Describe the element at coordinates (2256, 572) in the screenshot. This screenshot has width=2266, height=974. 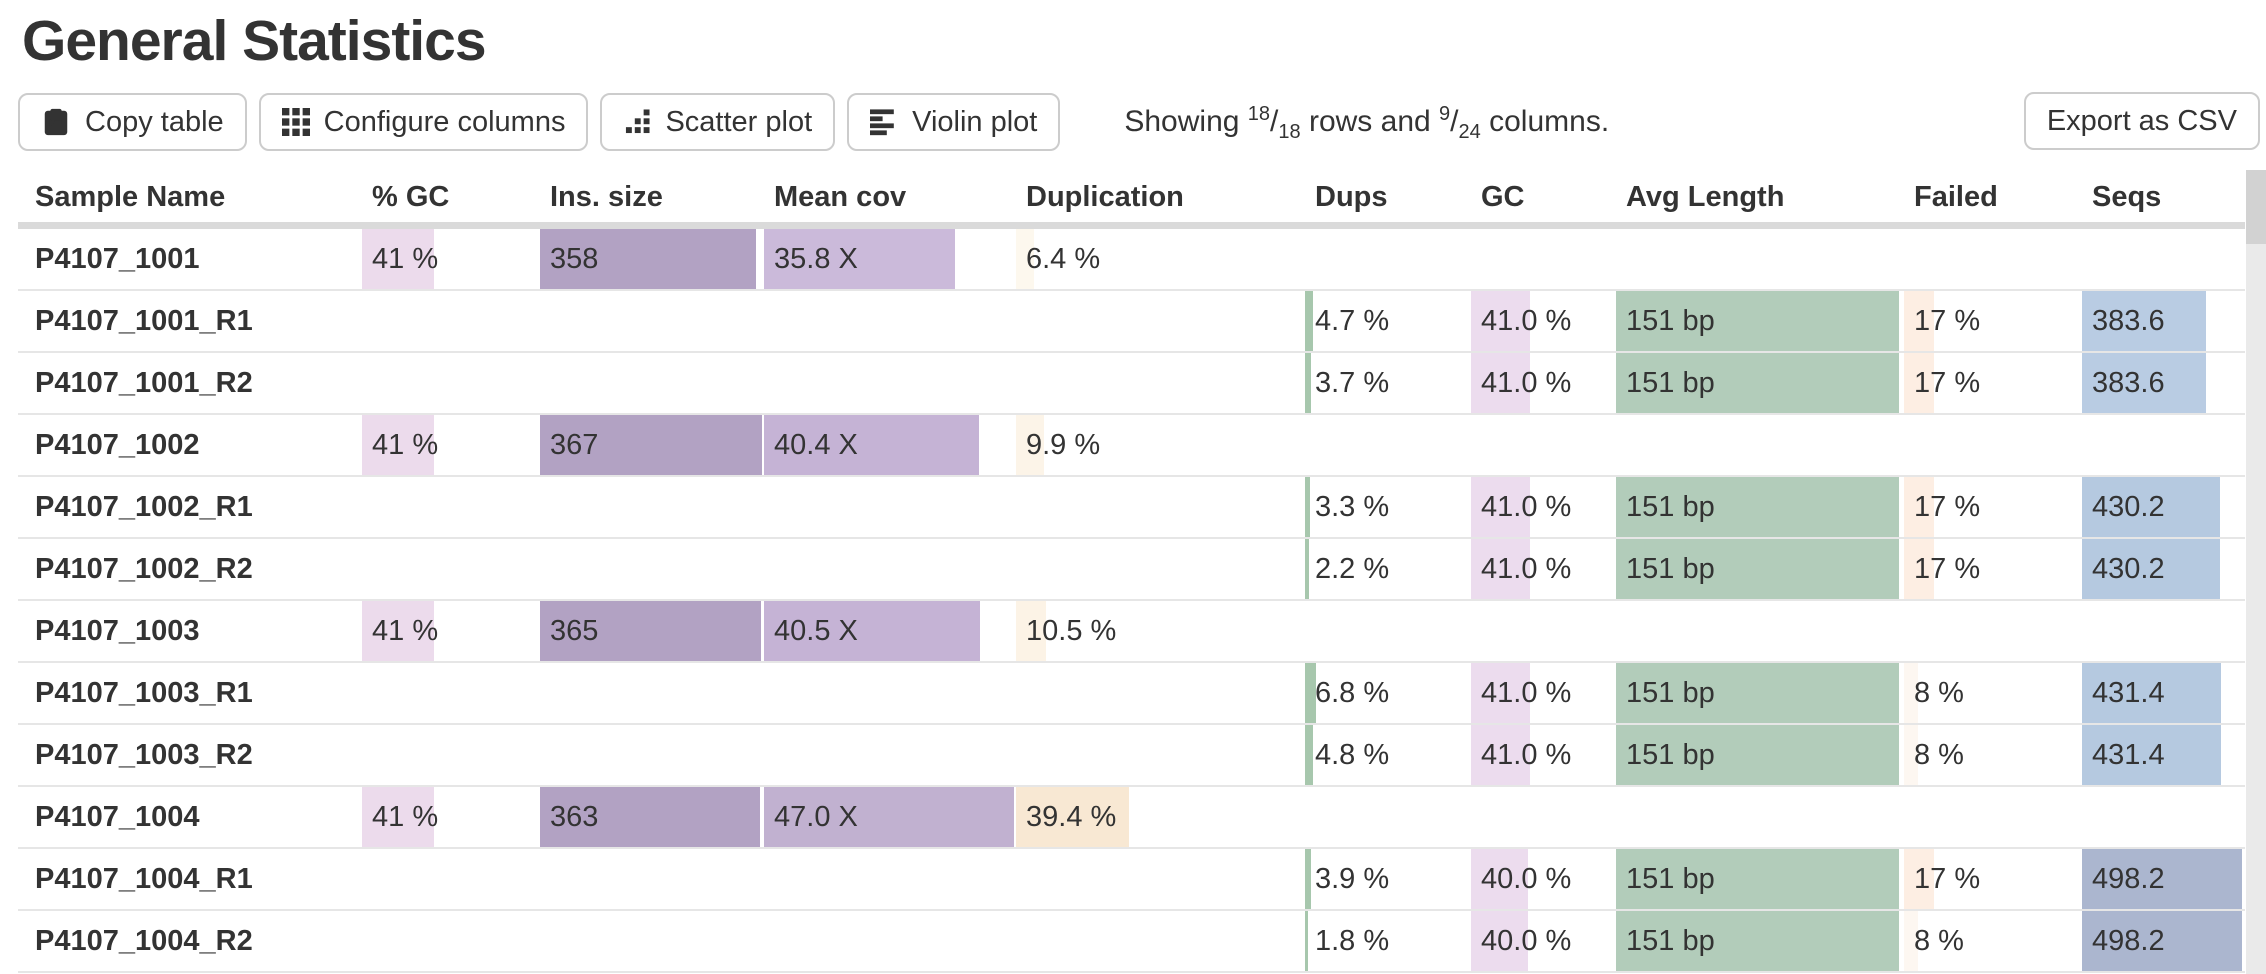
I see `vertical-scrollbar` at that location.